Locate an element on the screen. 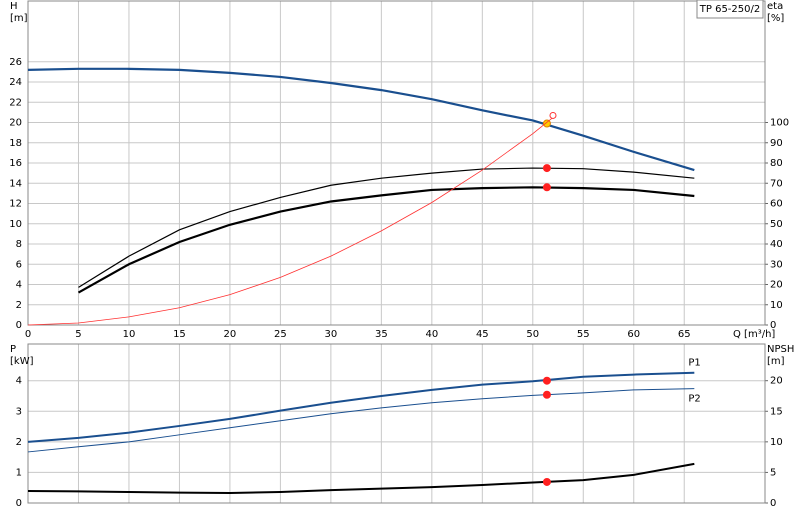  y2-tick-label: 40 is located at coordinates (776, 244).